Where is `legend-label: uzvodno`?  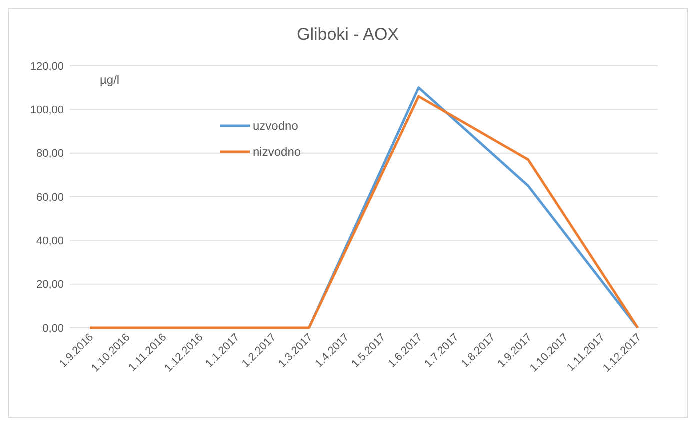 legend-label: uzvodno is located at coordinates (276, 126).